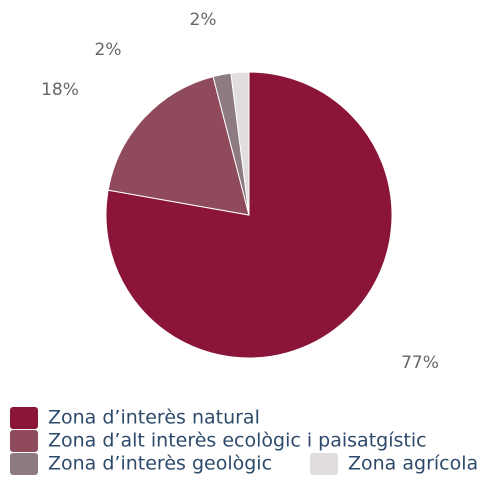 The image size is (493, 477). I want to click on legend-label: Zona d’interès natural, so click(154, 418).